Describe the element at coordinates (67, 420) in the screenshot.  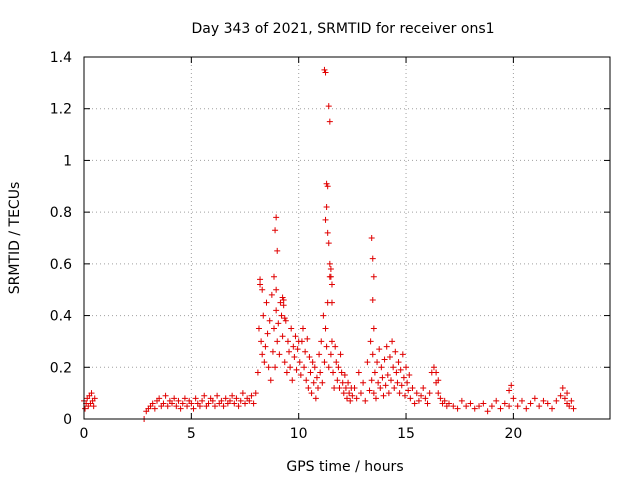
I see `y-tick-label: 0` at that location.